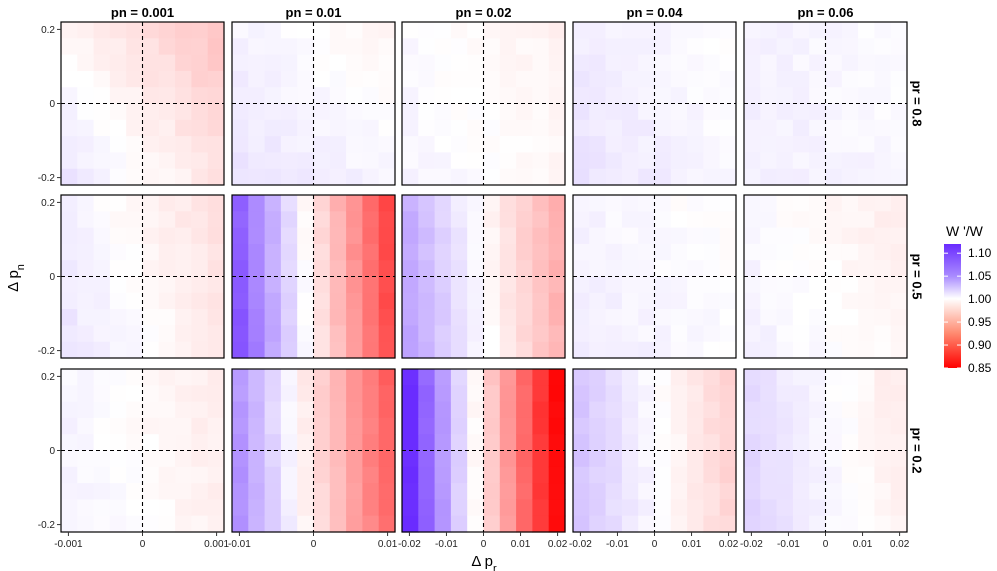  I want to click on panel-r3-c5, so click(825, 450).